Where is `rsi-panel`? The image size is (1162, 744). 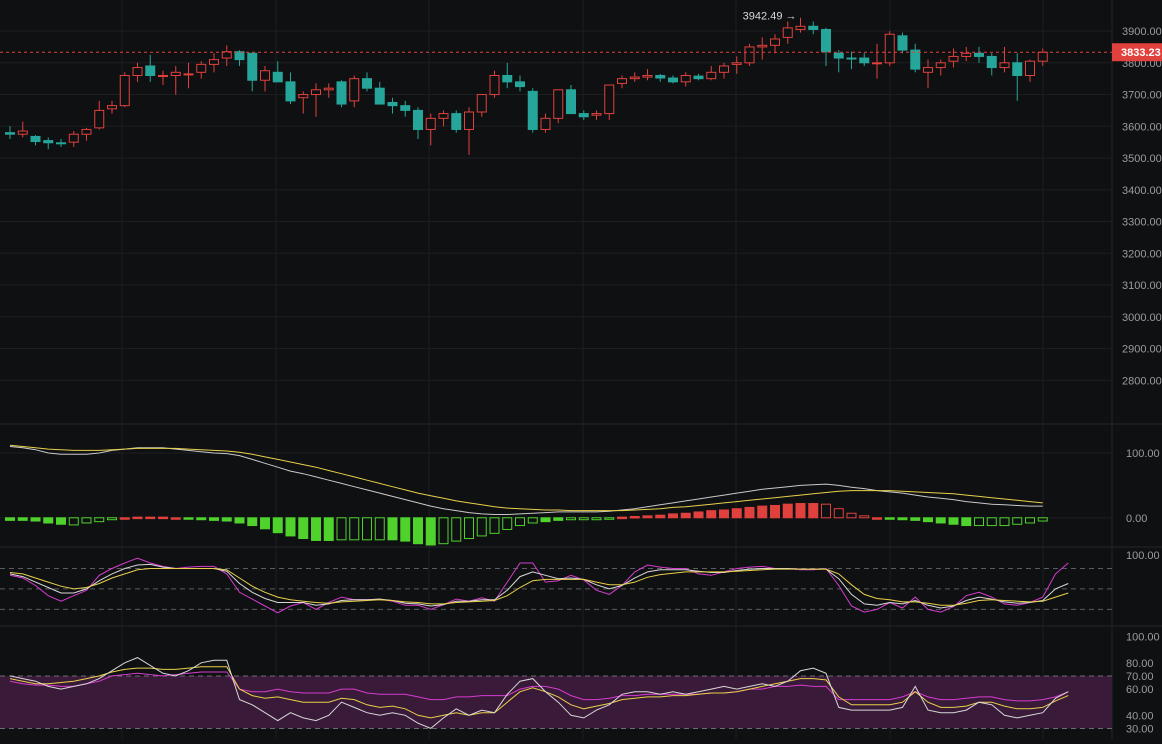 rsi-panel is located at coordinates (556, 693).